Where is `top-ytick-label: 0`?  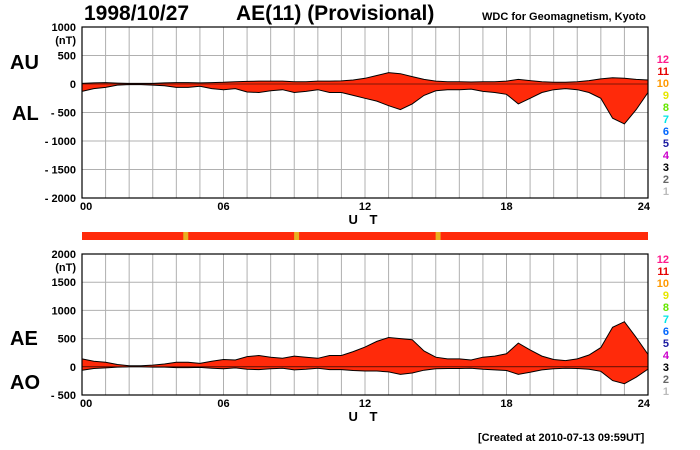 top-ytick-label: 0 is located at coordinates (73, 85).